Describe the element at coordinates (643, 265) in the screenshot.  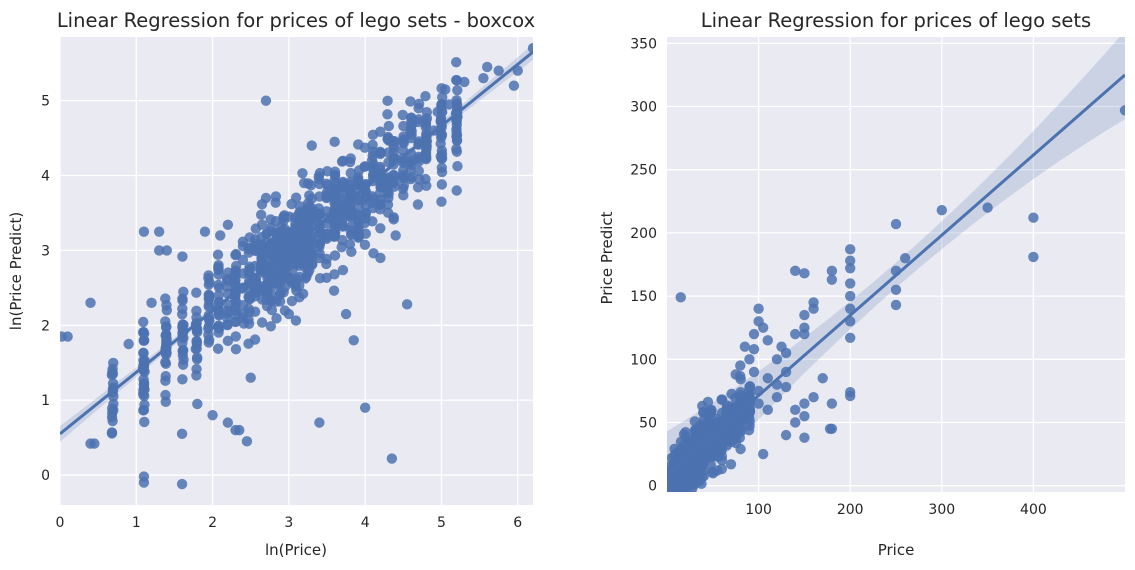
I see `y-tick-labels-right: 0 50 100 150 200 250 300 350` at that location.